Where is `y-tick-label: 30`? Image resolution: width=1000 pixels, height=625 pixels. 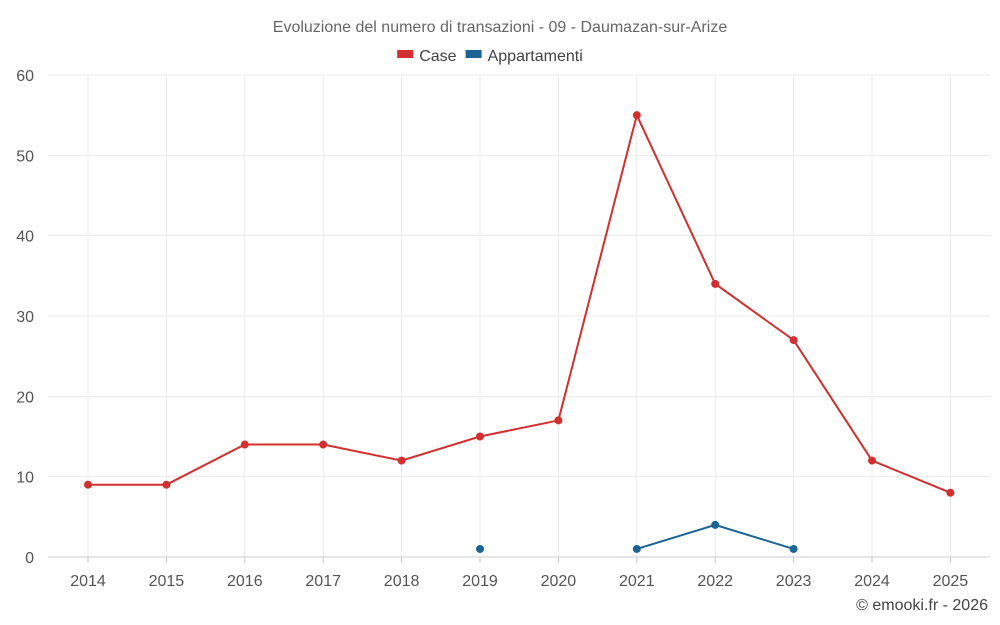
y-tick-label: 30 is located at coordinates (25, 317).